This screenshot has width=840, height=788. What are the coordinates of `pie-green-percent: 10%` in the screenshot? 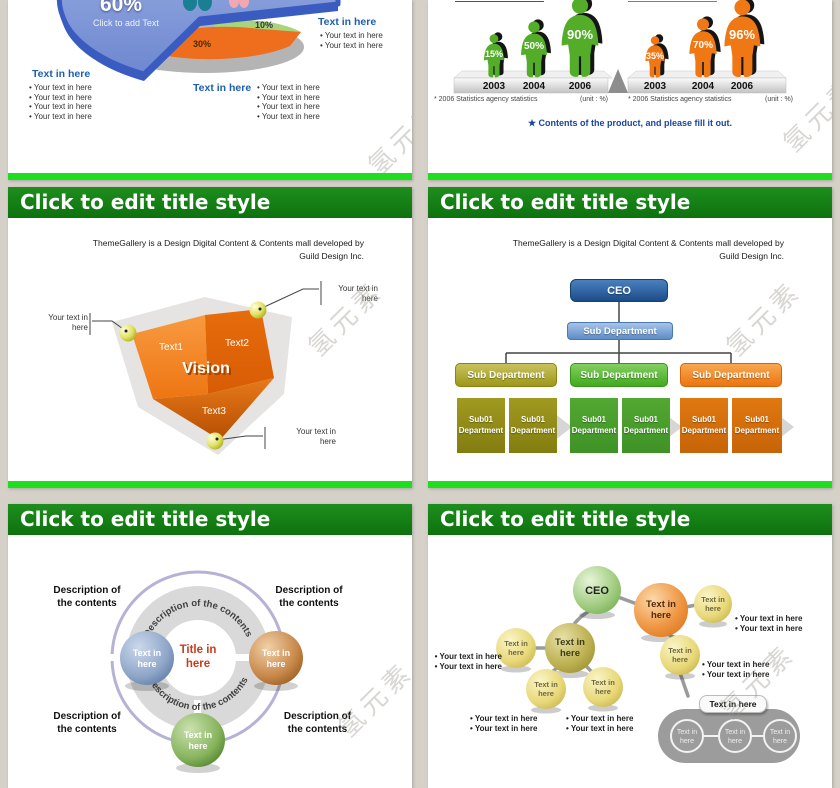 It's located at (264, 25).